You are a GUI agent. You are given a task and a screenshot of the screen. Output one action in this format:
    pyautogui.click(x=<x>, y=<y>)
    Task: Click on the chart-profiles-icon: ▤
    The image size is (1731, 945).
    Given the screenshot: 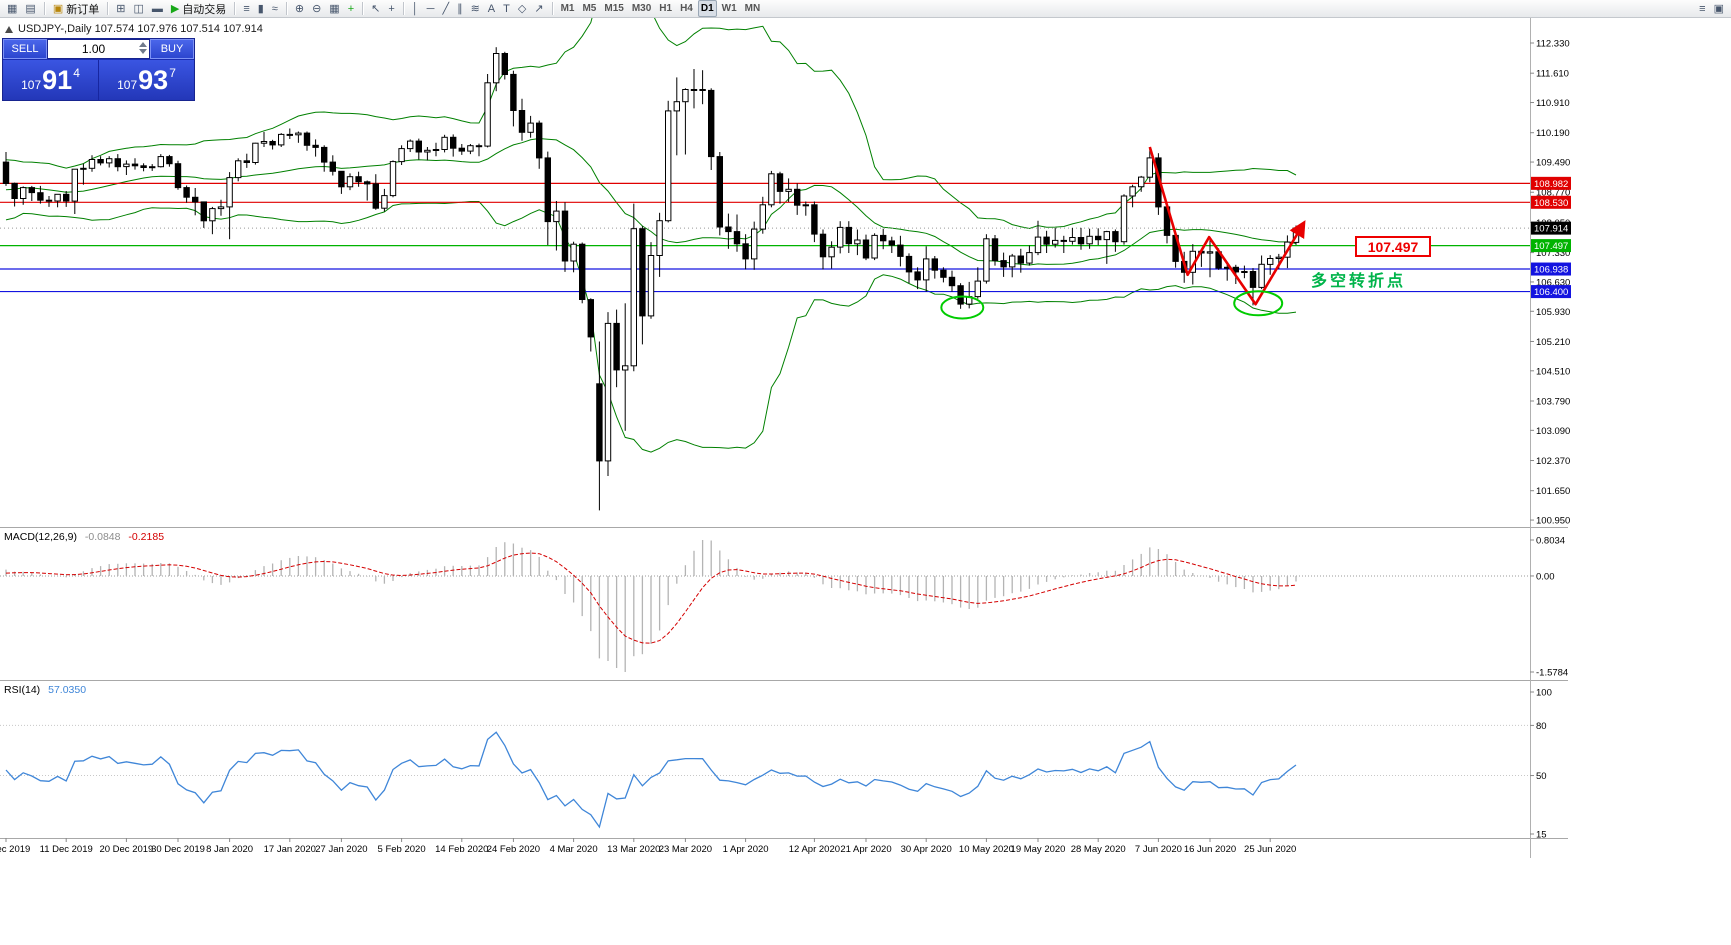 What is the action you would take?
    pyautogui.click(x=30, y=8)
    